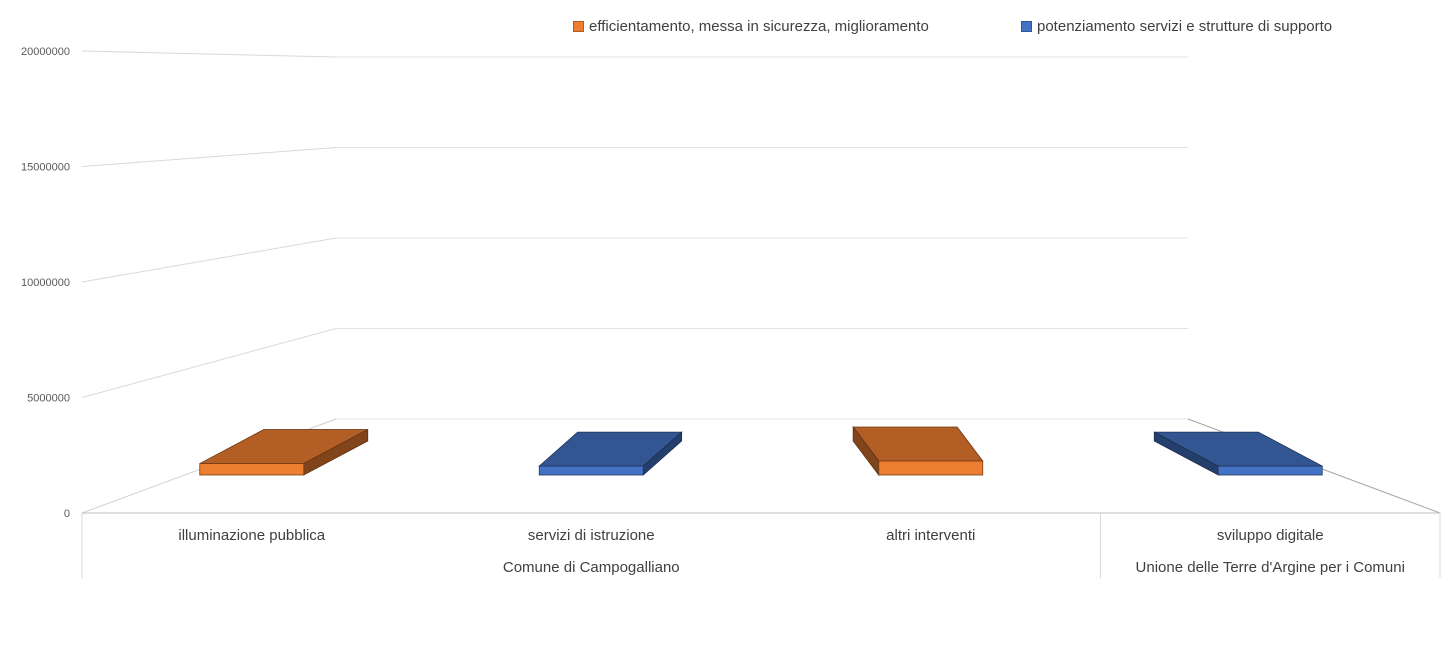 The image size is (1454, 671). Describe the element at coordinates (1270, 567) in the screenshot. I see `x-group-label: Unione delle Terre d'Argine per i Comuni` at that location.